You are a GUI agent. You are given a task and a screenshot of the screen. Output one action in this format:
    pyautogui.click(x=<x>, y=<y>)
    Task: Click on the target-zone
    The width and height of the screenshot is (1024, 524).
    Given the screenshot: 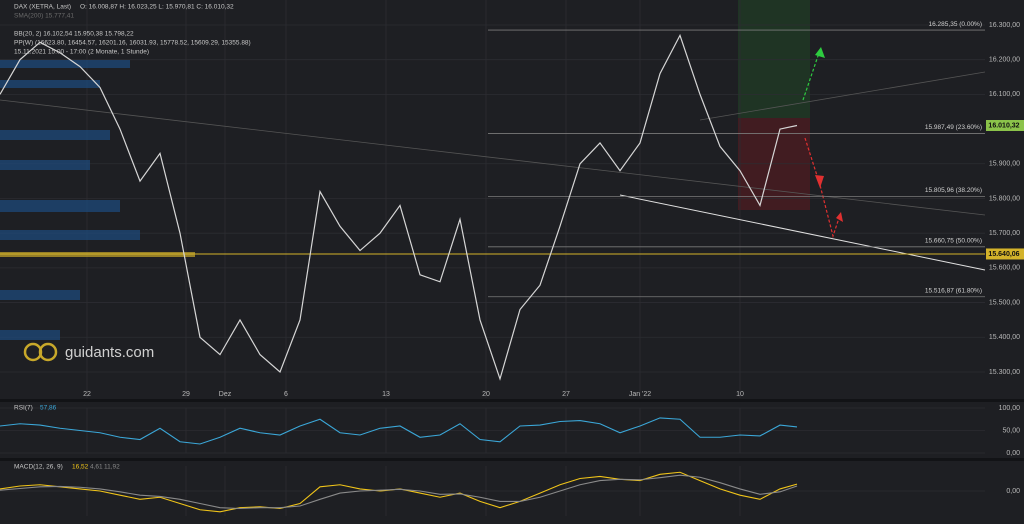 What is the action you would take?
    pyautogui.click(x=774, y=59)
    